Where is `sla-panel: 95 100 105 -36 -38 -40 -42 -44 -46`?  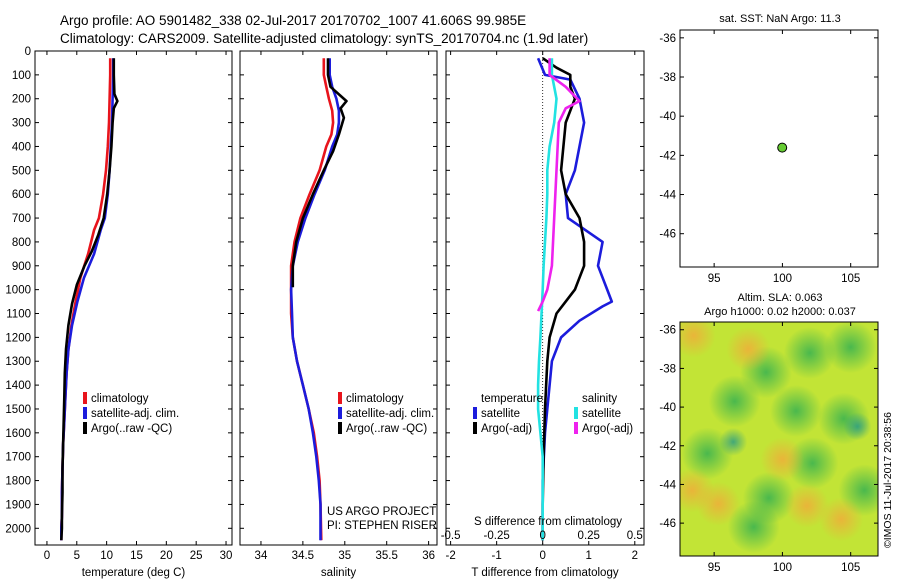 sla-panel: 95 100 105 -36 -38 -40 -42 -44 -46 is located at coordinates (769, 447).